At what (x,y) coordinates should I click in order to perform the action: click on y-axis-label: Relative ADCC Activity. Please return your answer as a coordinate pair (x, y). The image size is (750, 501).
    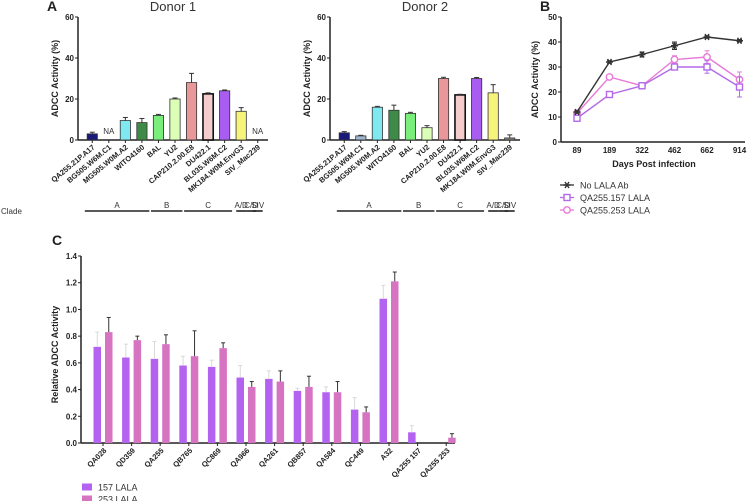
    Looking at the image, I should click on (55, 354).